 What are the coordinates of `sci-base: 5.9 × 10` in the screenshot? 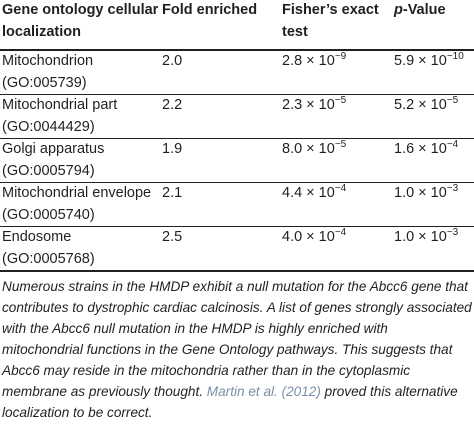 It's located at (420, 61).